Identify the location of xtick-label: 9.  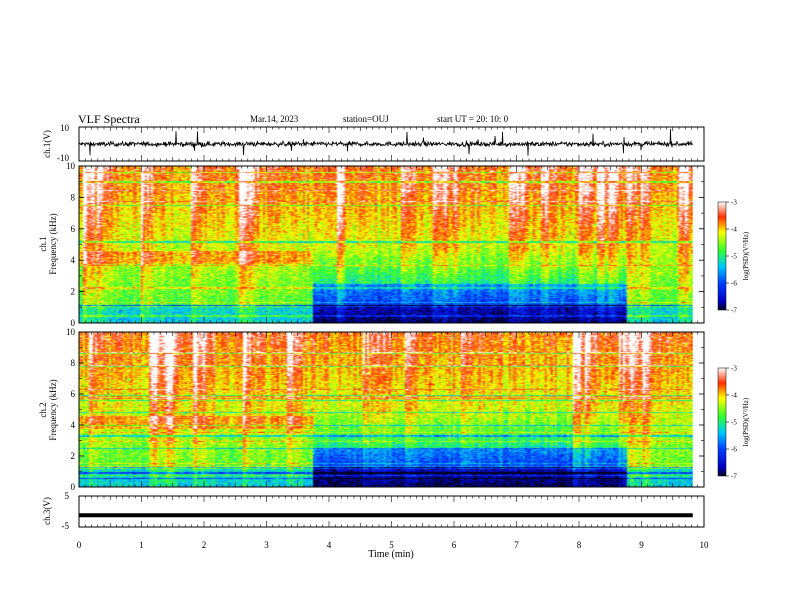
(641, 545).